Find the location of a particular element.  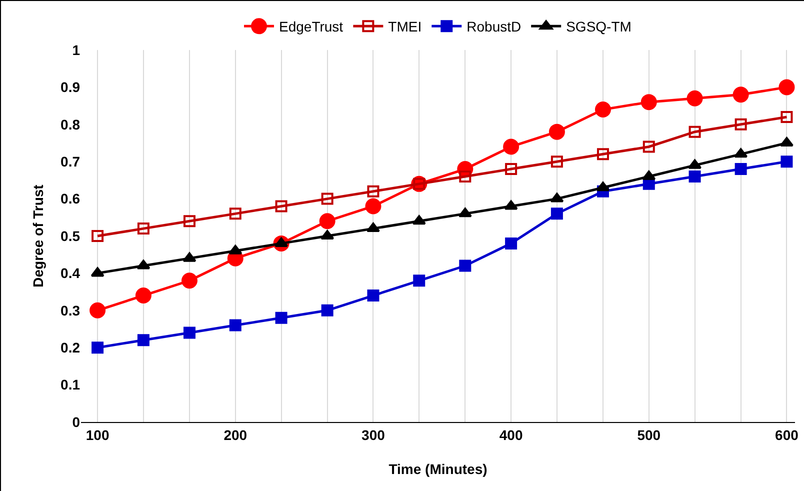

x-axis-title: Time (Minutes) is located at coordinates (438, 469).